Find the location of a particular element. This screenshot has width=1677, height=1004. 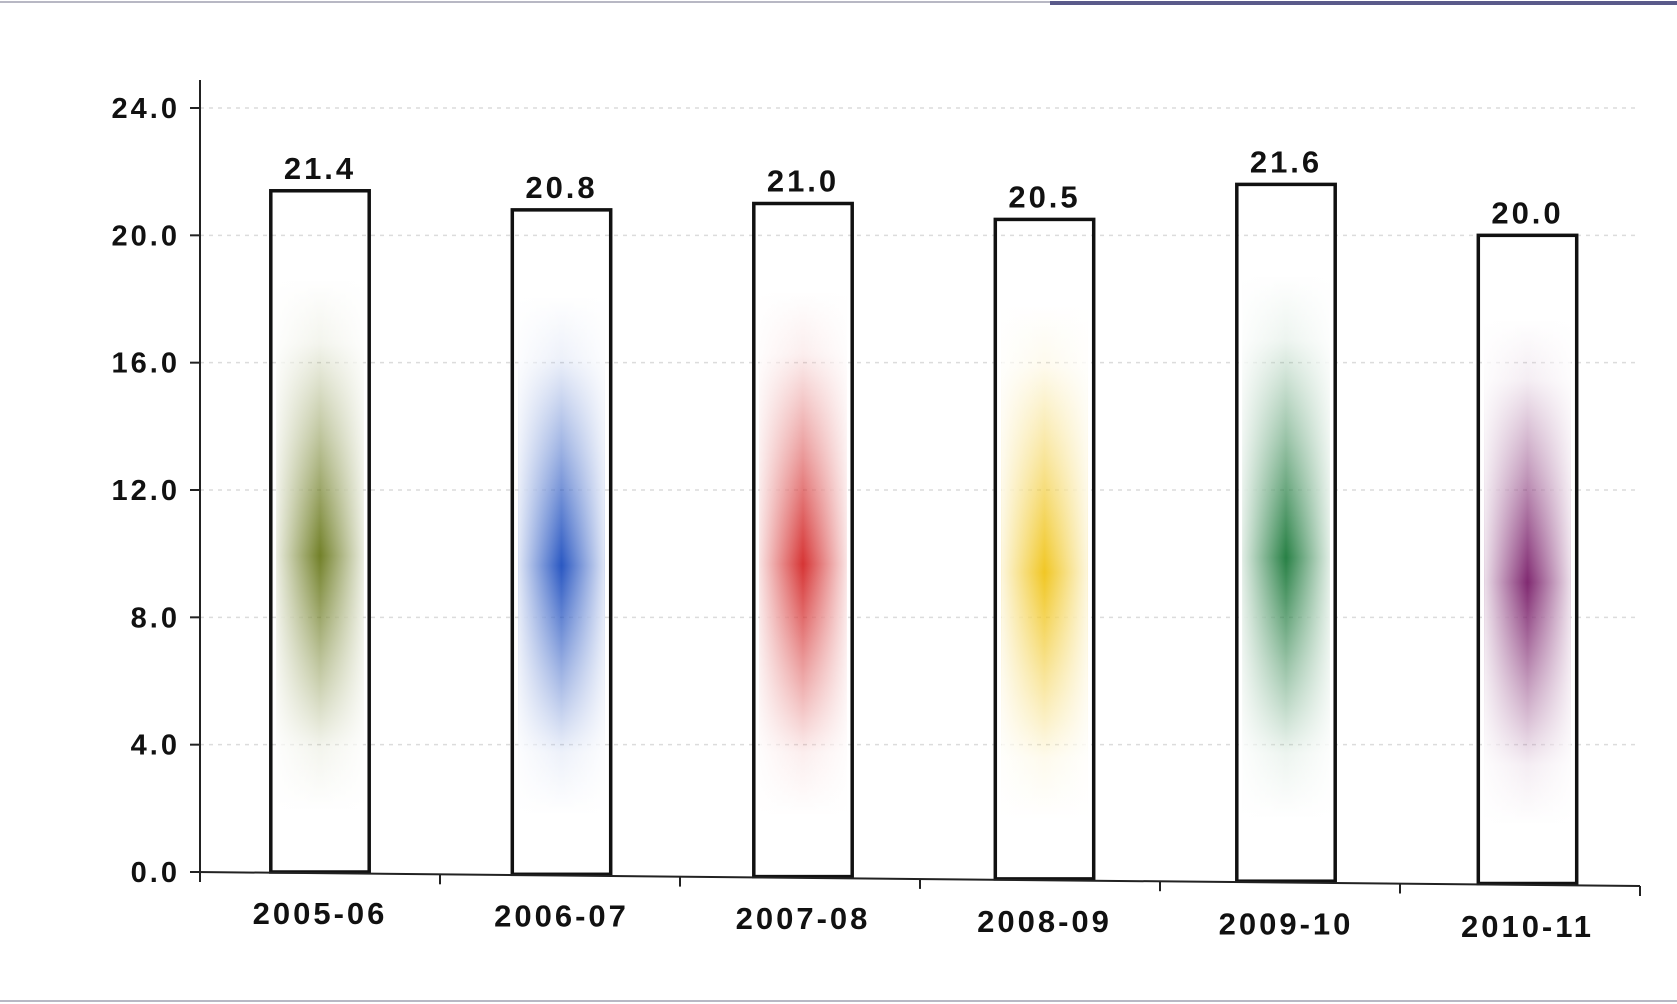

category-label: 2007-08 is located at coordinates (803, 918).